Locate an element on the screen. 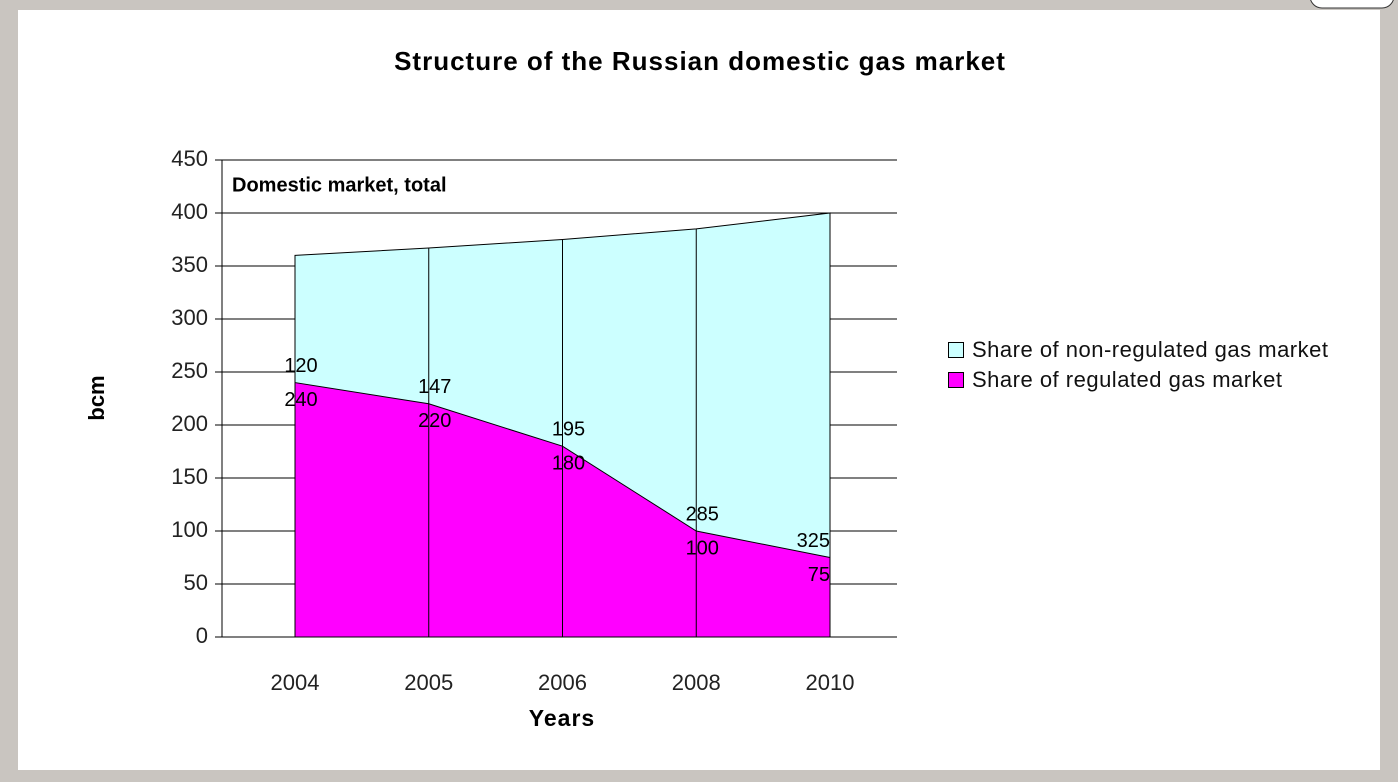 The height and width of the screenshot is (782, 1398). y-tick-label: 300 is located at coordinates (189, 317).